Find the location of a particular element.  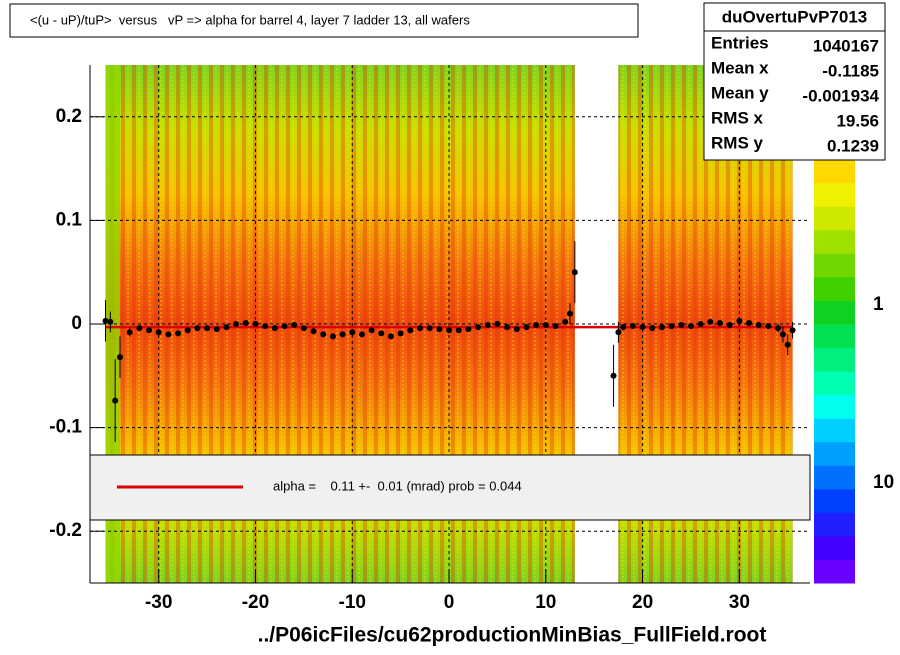

title-box is located at coordinates (324, 20).